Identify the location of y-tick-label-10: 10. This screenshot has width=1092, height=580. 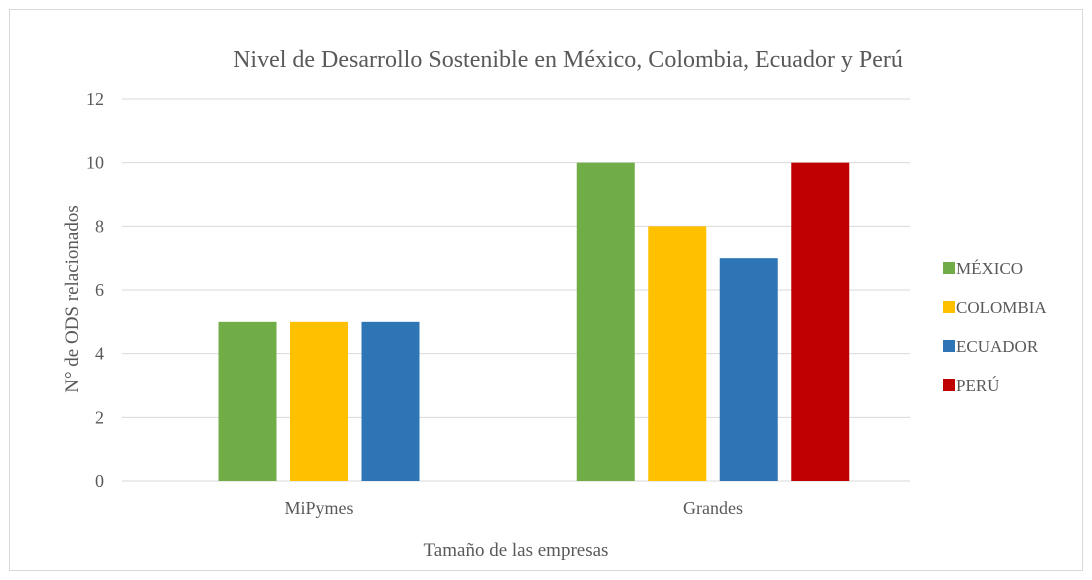
(95, 163).